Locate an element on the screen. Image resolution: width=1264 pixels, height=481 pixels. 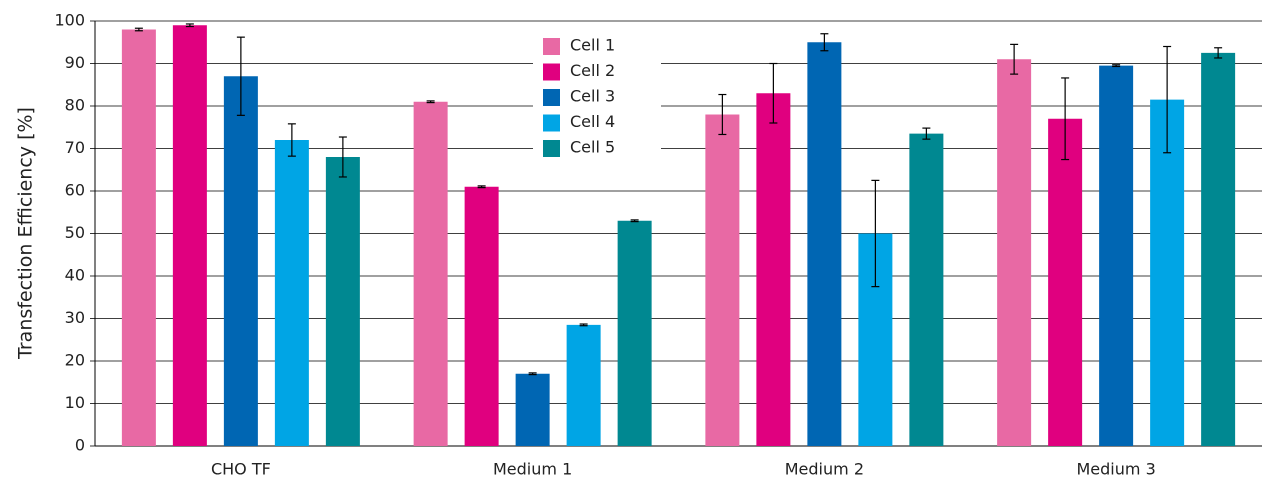
legend-label: Cell 2 is located at coordinates (592, 70).